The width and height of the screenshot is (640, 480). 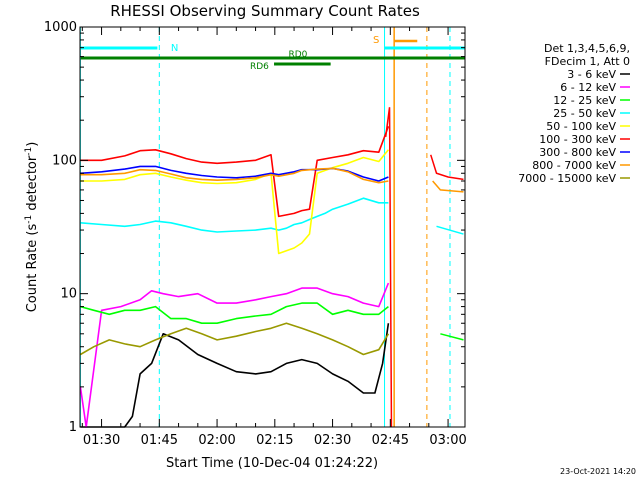 What do you see at coordinates (591, 74) in the screenshot?
I see `legend-entry-0: 3 - 6 keV` at bounding box center [591, 74].